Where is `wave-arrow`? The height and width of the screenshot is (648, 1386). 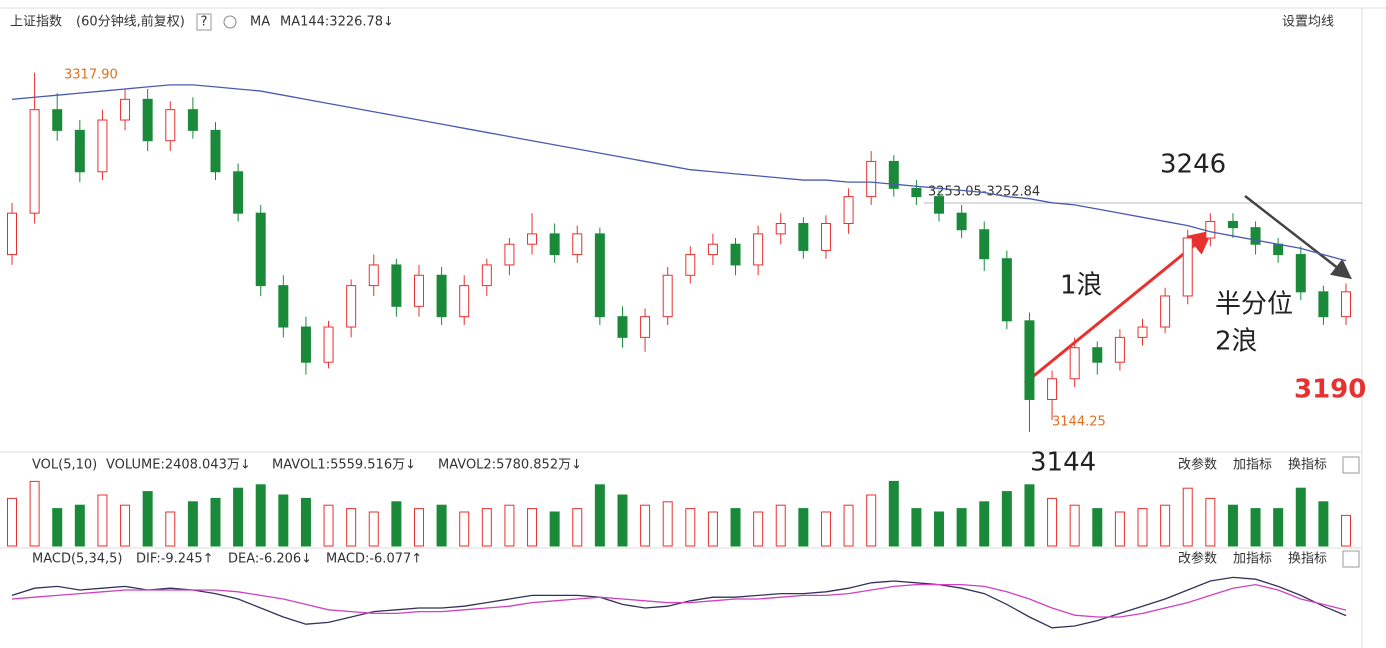
wave-arrow is located at coordinates (1118, 307).